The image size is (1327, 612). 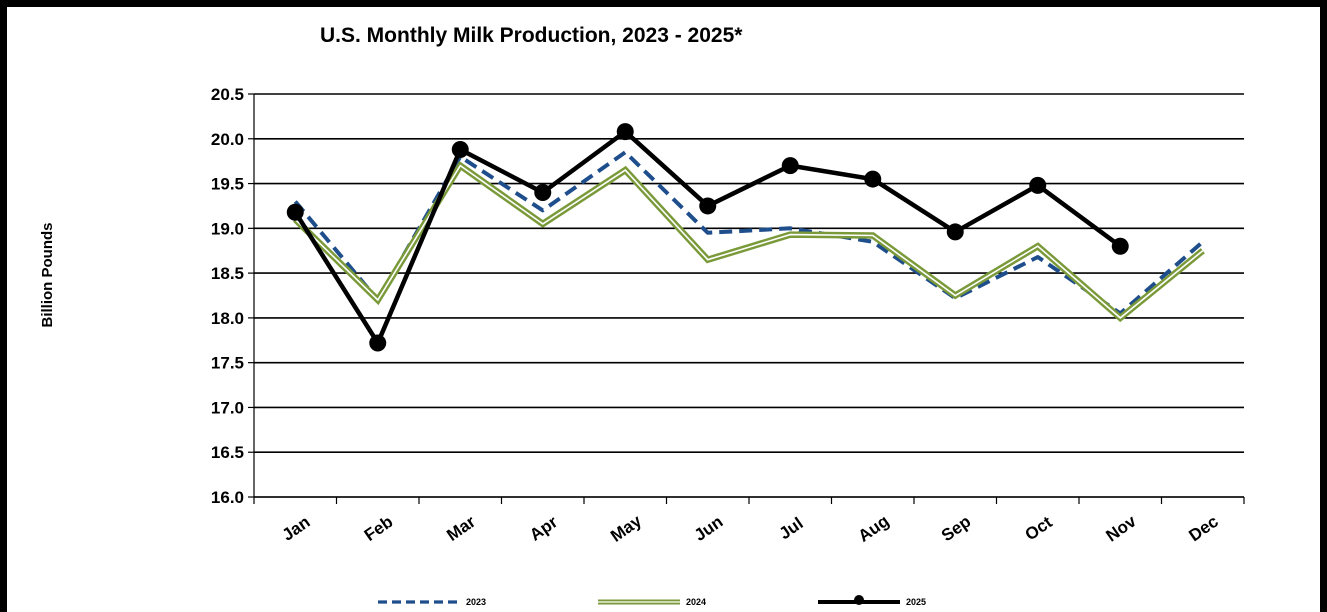 What do you see at coordinates (1203, 528) in the screenshot?
I see `x-tick-label: Dec` at bounding box center [1203, 528].